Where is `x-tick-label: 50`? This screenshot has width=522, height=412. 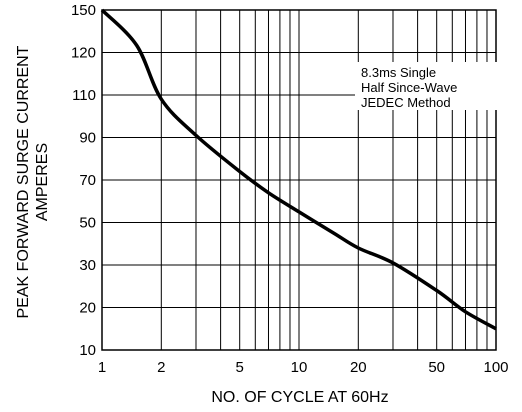
x-tick-label: 50 is located at coordinates (436, 367).